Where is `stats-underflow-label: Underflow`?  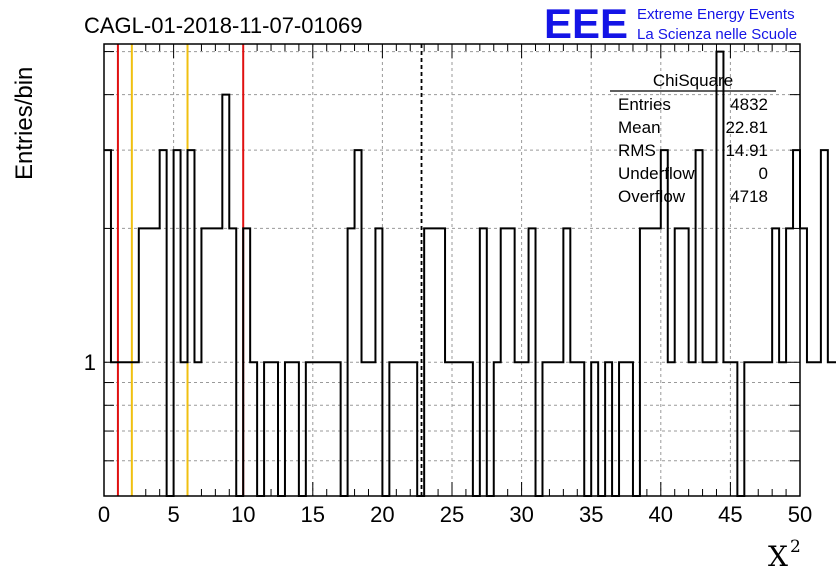
stats-underflow-label: Underflow is located at coordinates (656, 173).